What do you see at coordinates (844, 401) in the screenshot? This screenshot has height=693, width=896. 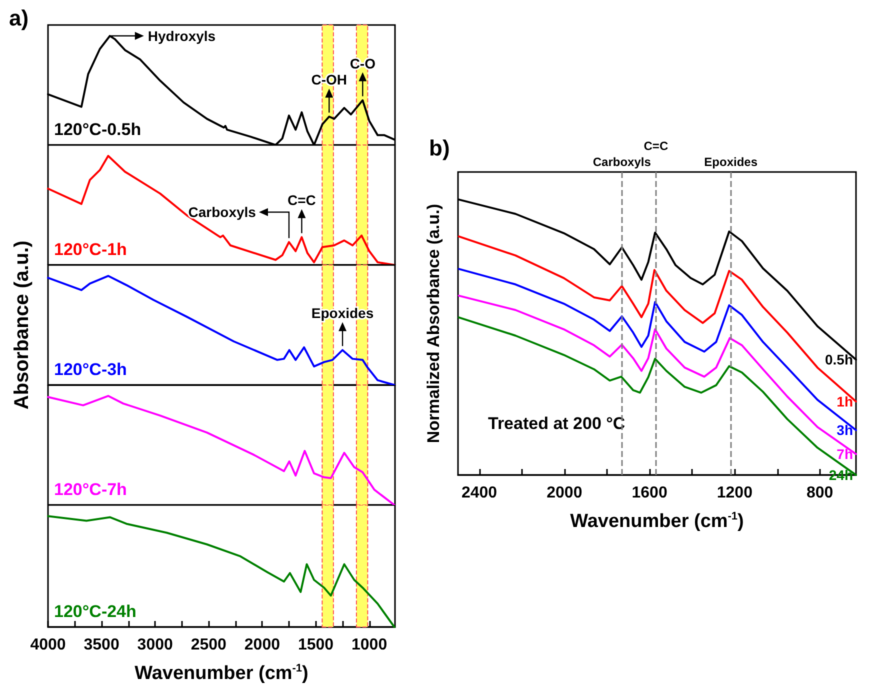 I see `series-label: 1h` at bounding box center [844, 401].